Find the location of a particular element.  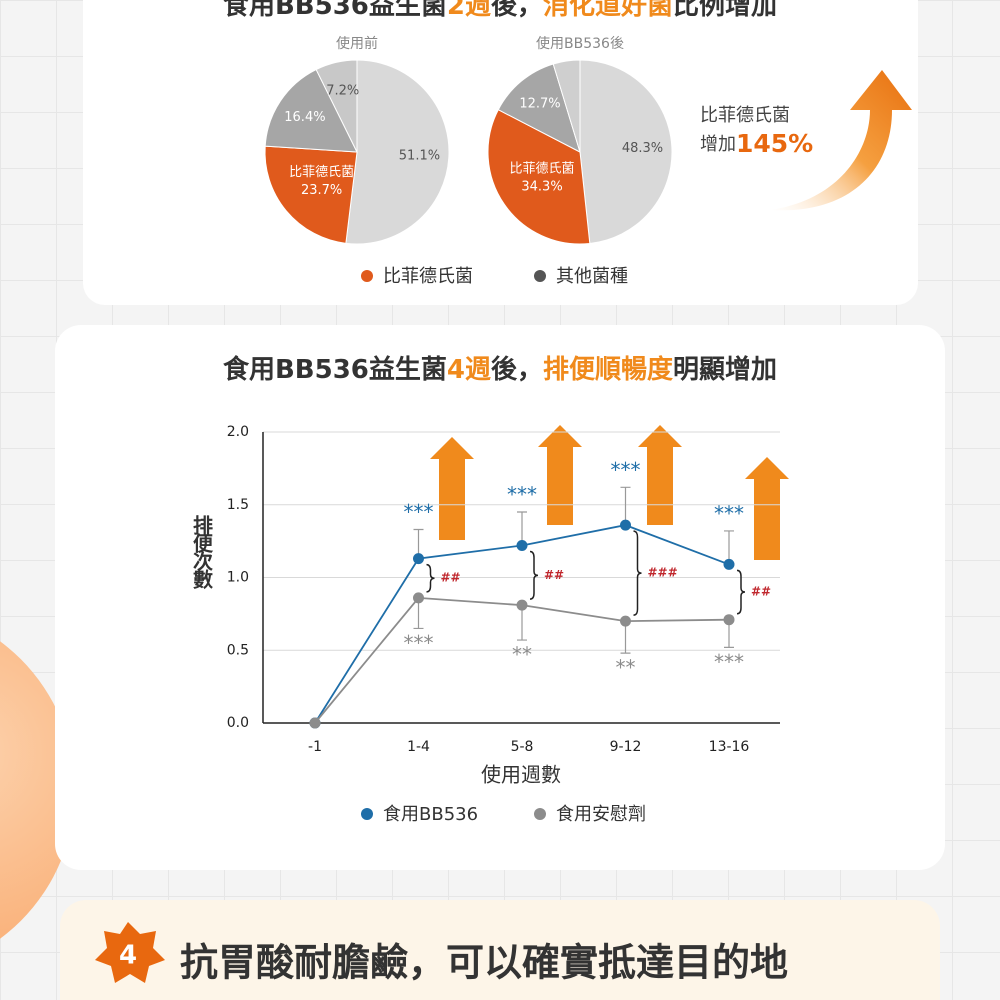

slice-label: 51.1% is located at coordinates (419, 155).